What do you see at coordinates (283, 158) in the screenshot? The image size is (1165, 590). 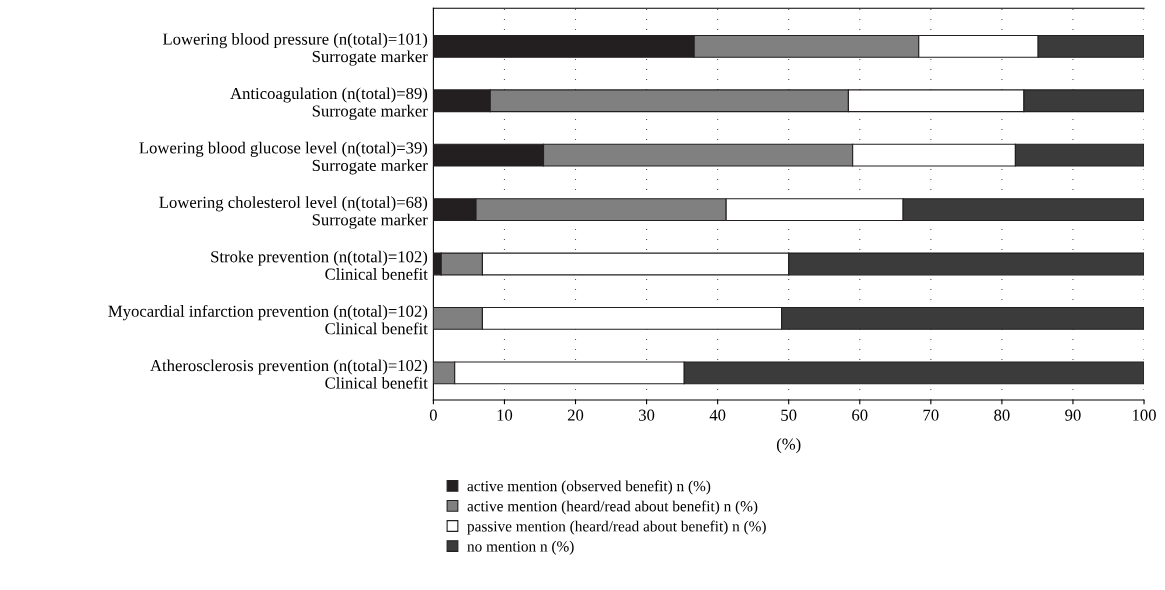 I see `y-tick-label: Lowering blood glucose level (n(total)=39) Surrogate marker` at bounding box center [283, 158].